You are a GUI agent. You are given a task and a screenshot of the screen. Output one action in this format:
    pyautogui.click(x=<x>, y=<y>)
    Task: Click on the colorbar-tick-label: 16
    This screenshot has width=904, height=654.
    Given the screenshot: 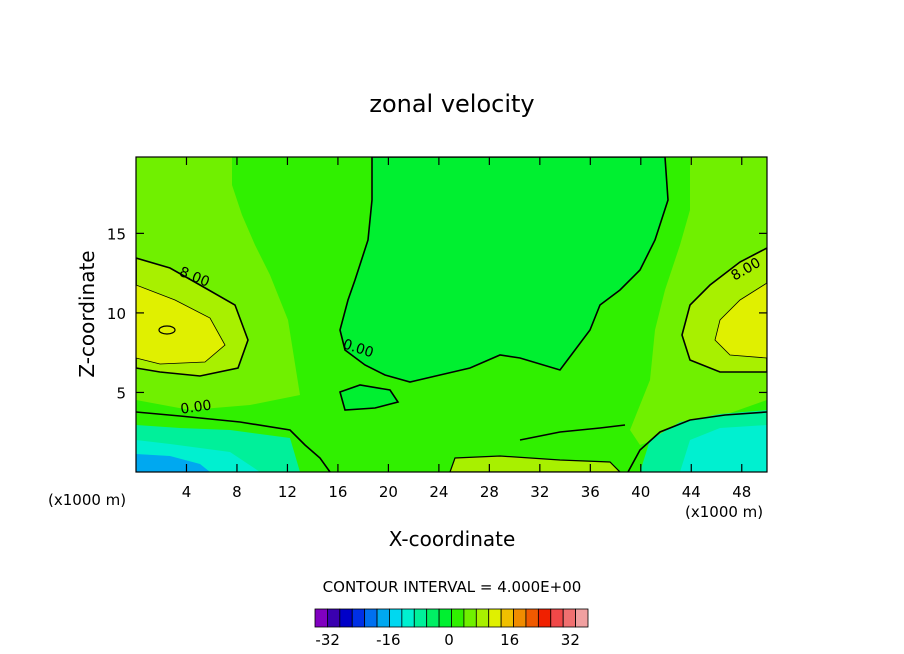 What is the action you would take?
    pyautogui.click(x=509, y=640)
    